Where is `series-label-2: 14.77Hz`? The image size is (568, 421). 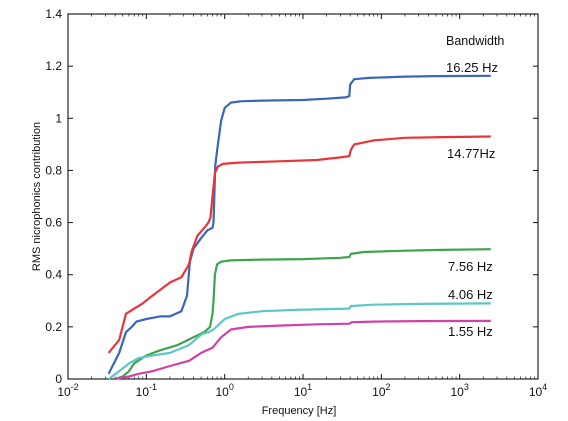 series-label-2: 14.77Hz is located at coordinates (471, 153).